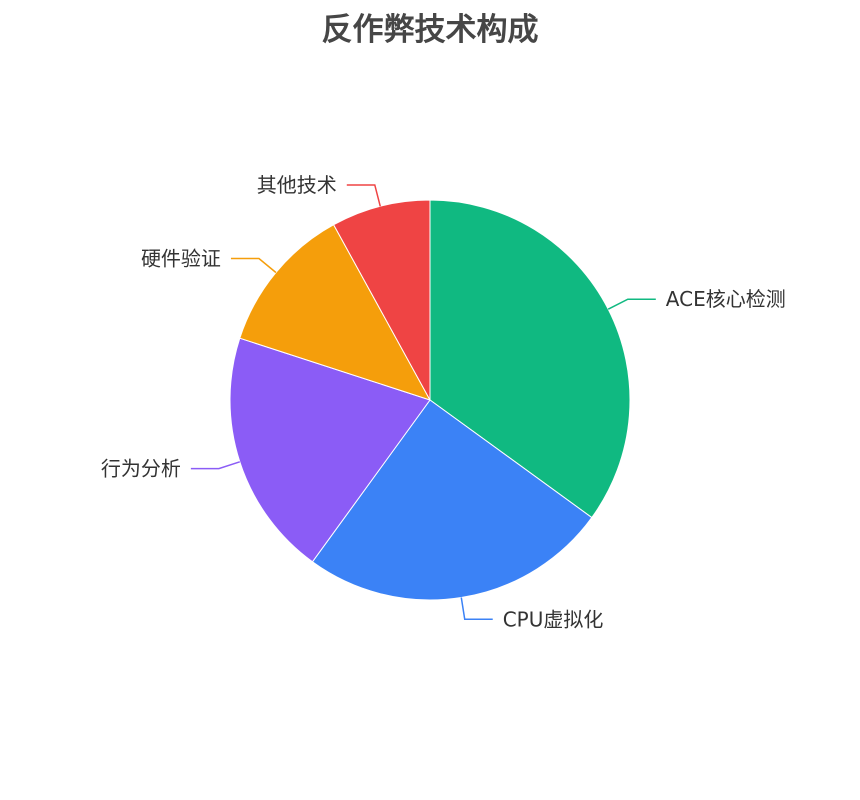  I want to click on slice-label: 其他技术, so click(297, 185).